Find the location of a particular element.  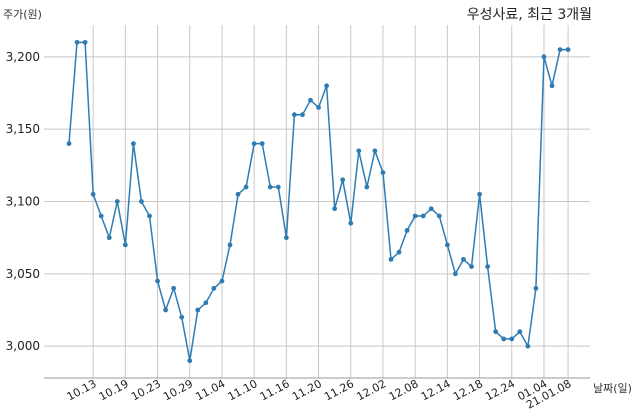

x-axis-label: 날짜(일) is located at coordinates (612, 388).